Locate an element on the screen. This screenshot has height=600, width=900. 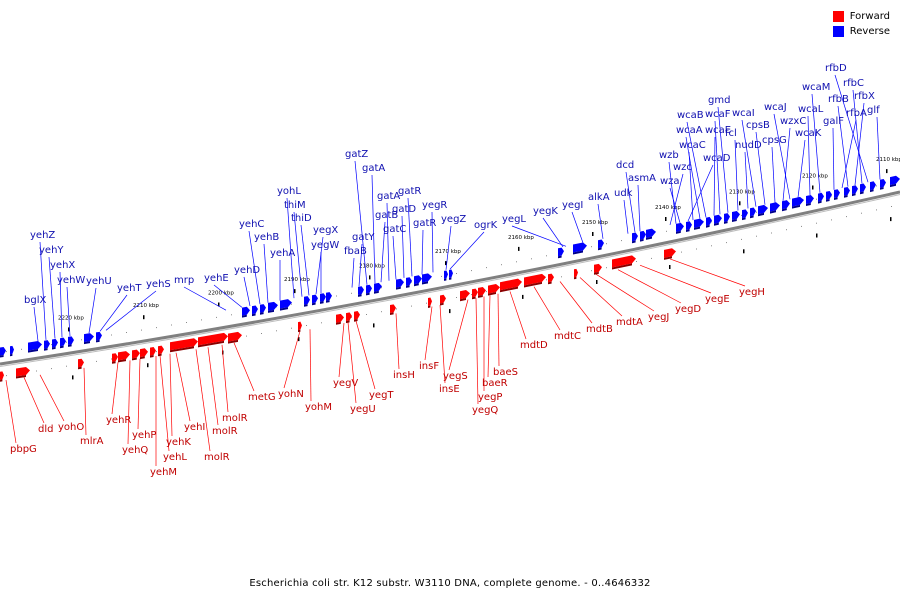
reverse-gene-label: wcaM is located at coordinates (816, 87).